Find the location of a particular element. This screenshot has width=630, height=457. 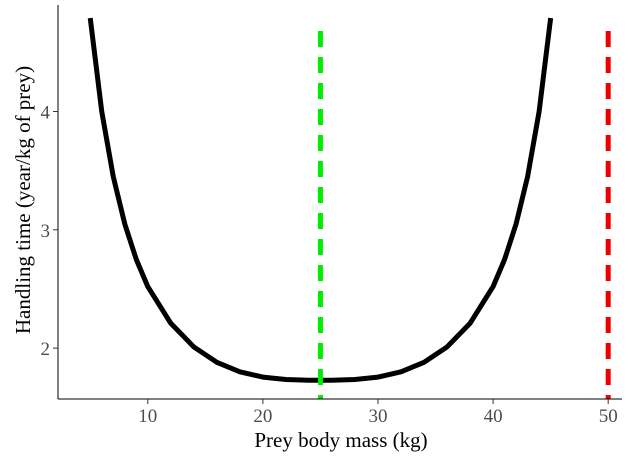

y-tick-label-3: 3 is located at coordinates (46, 231).